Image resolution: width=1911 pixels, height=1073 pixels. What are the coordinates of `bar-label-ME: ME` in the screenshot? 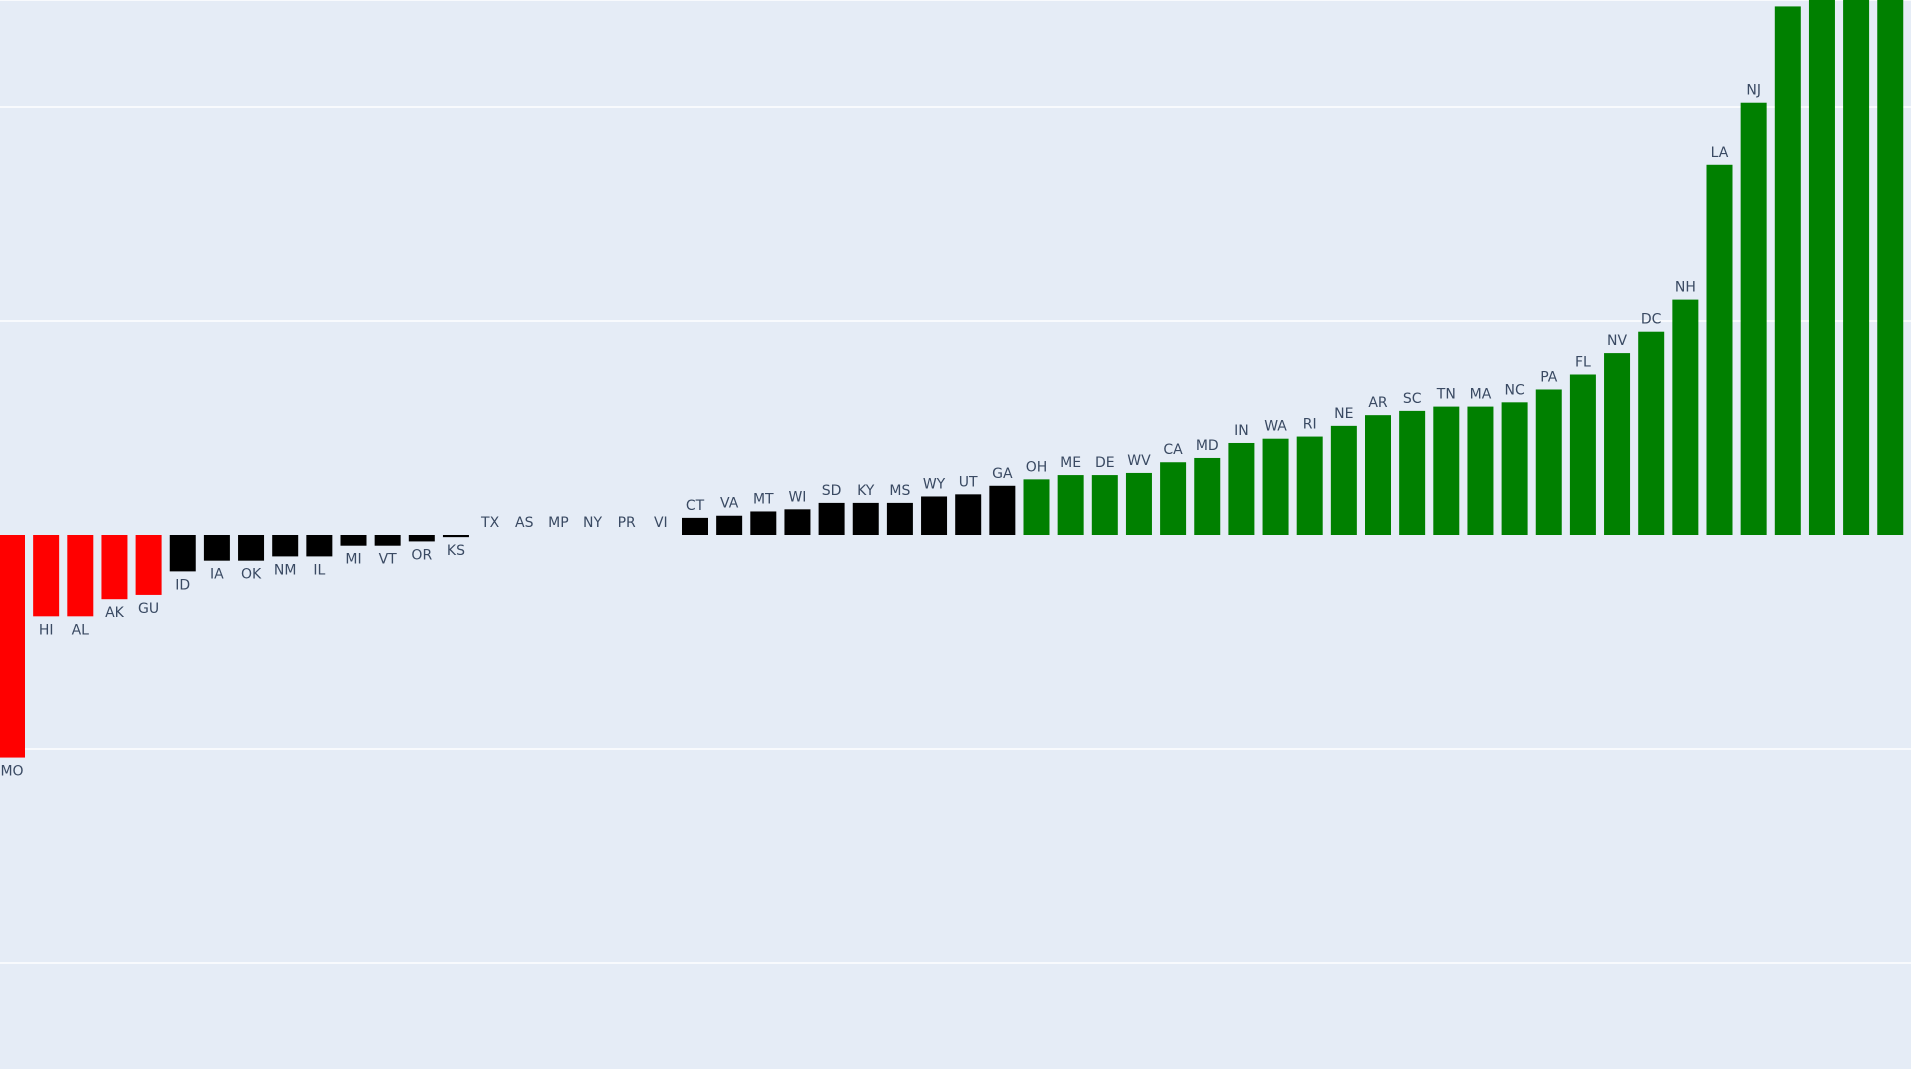 It's located at (1070, 463).